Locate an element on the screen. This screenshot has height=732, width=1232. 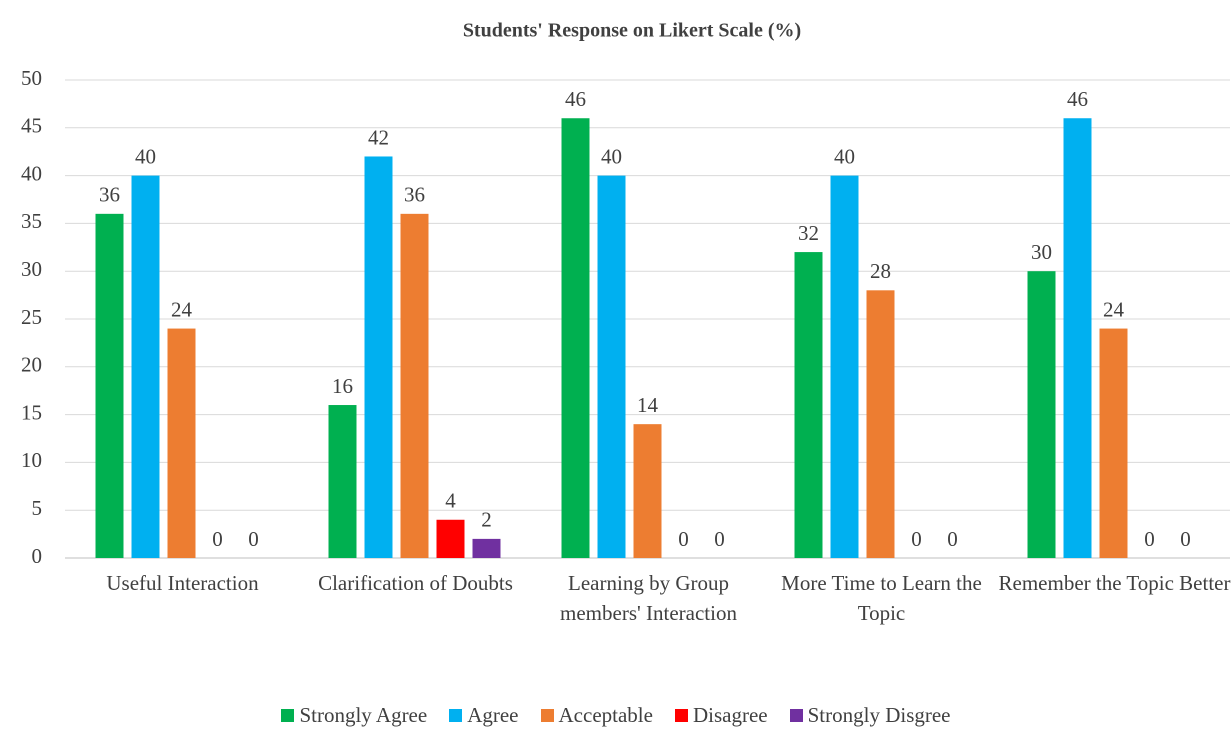
legend-label: Strongly Agree is located at coordinates (363, 715).